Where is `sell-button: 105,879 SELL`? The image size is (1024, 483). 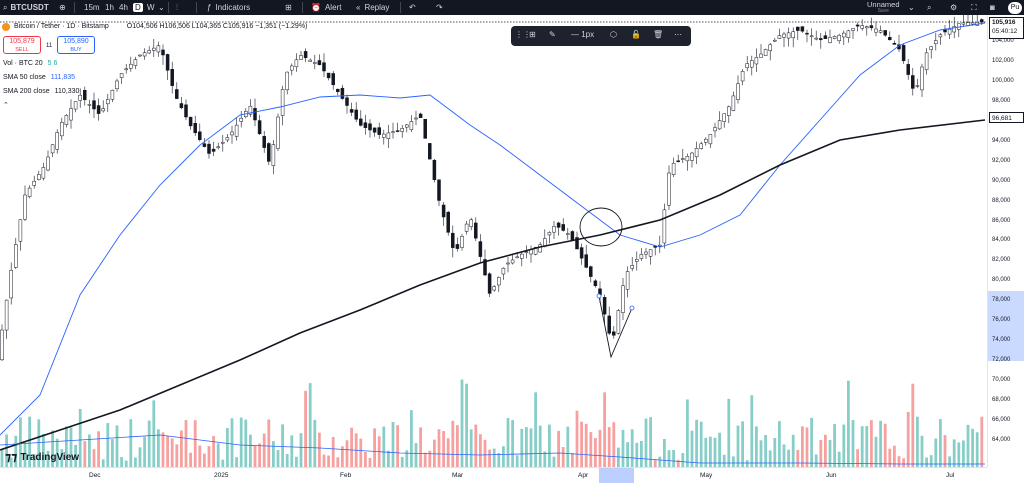
sell-button: 105,879 SELL is located at coordinates (22, 45).